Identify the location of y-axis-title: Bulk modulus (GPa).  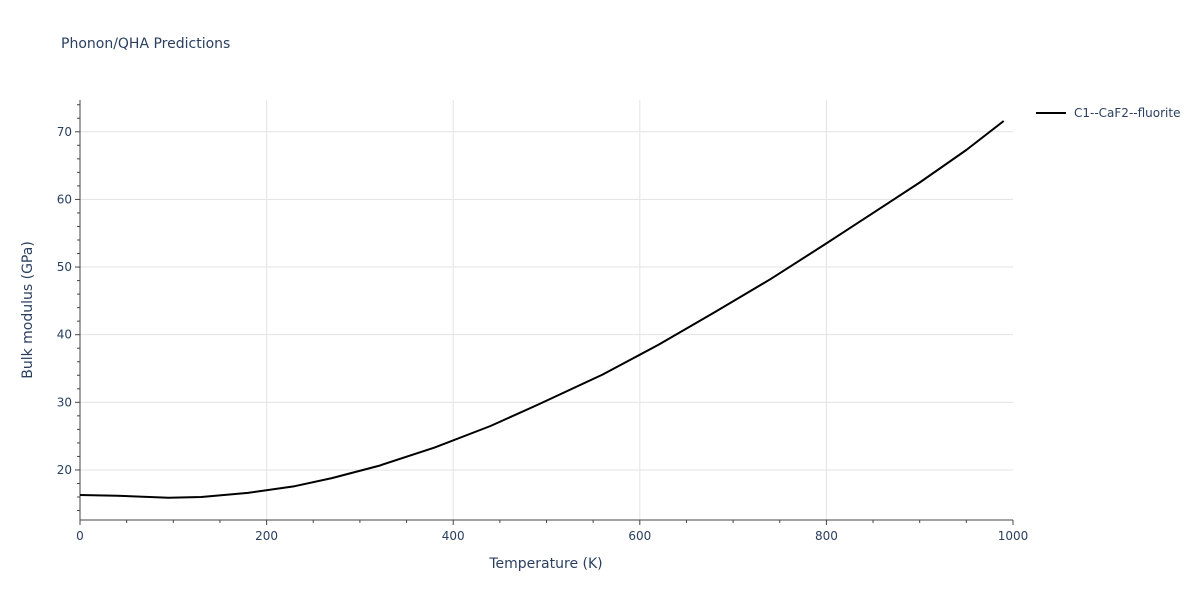
(28, 310).